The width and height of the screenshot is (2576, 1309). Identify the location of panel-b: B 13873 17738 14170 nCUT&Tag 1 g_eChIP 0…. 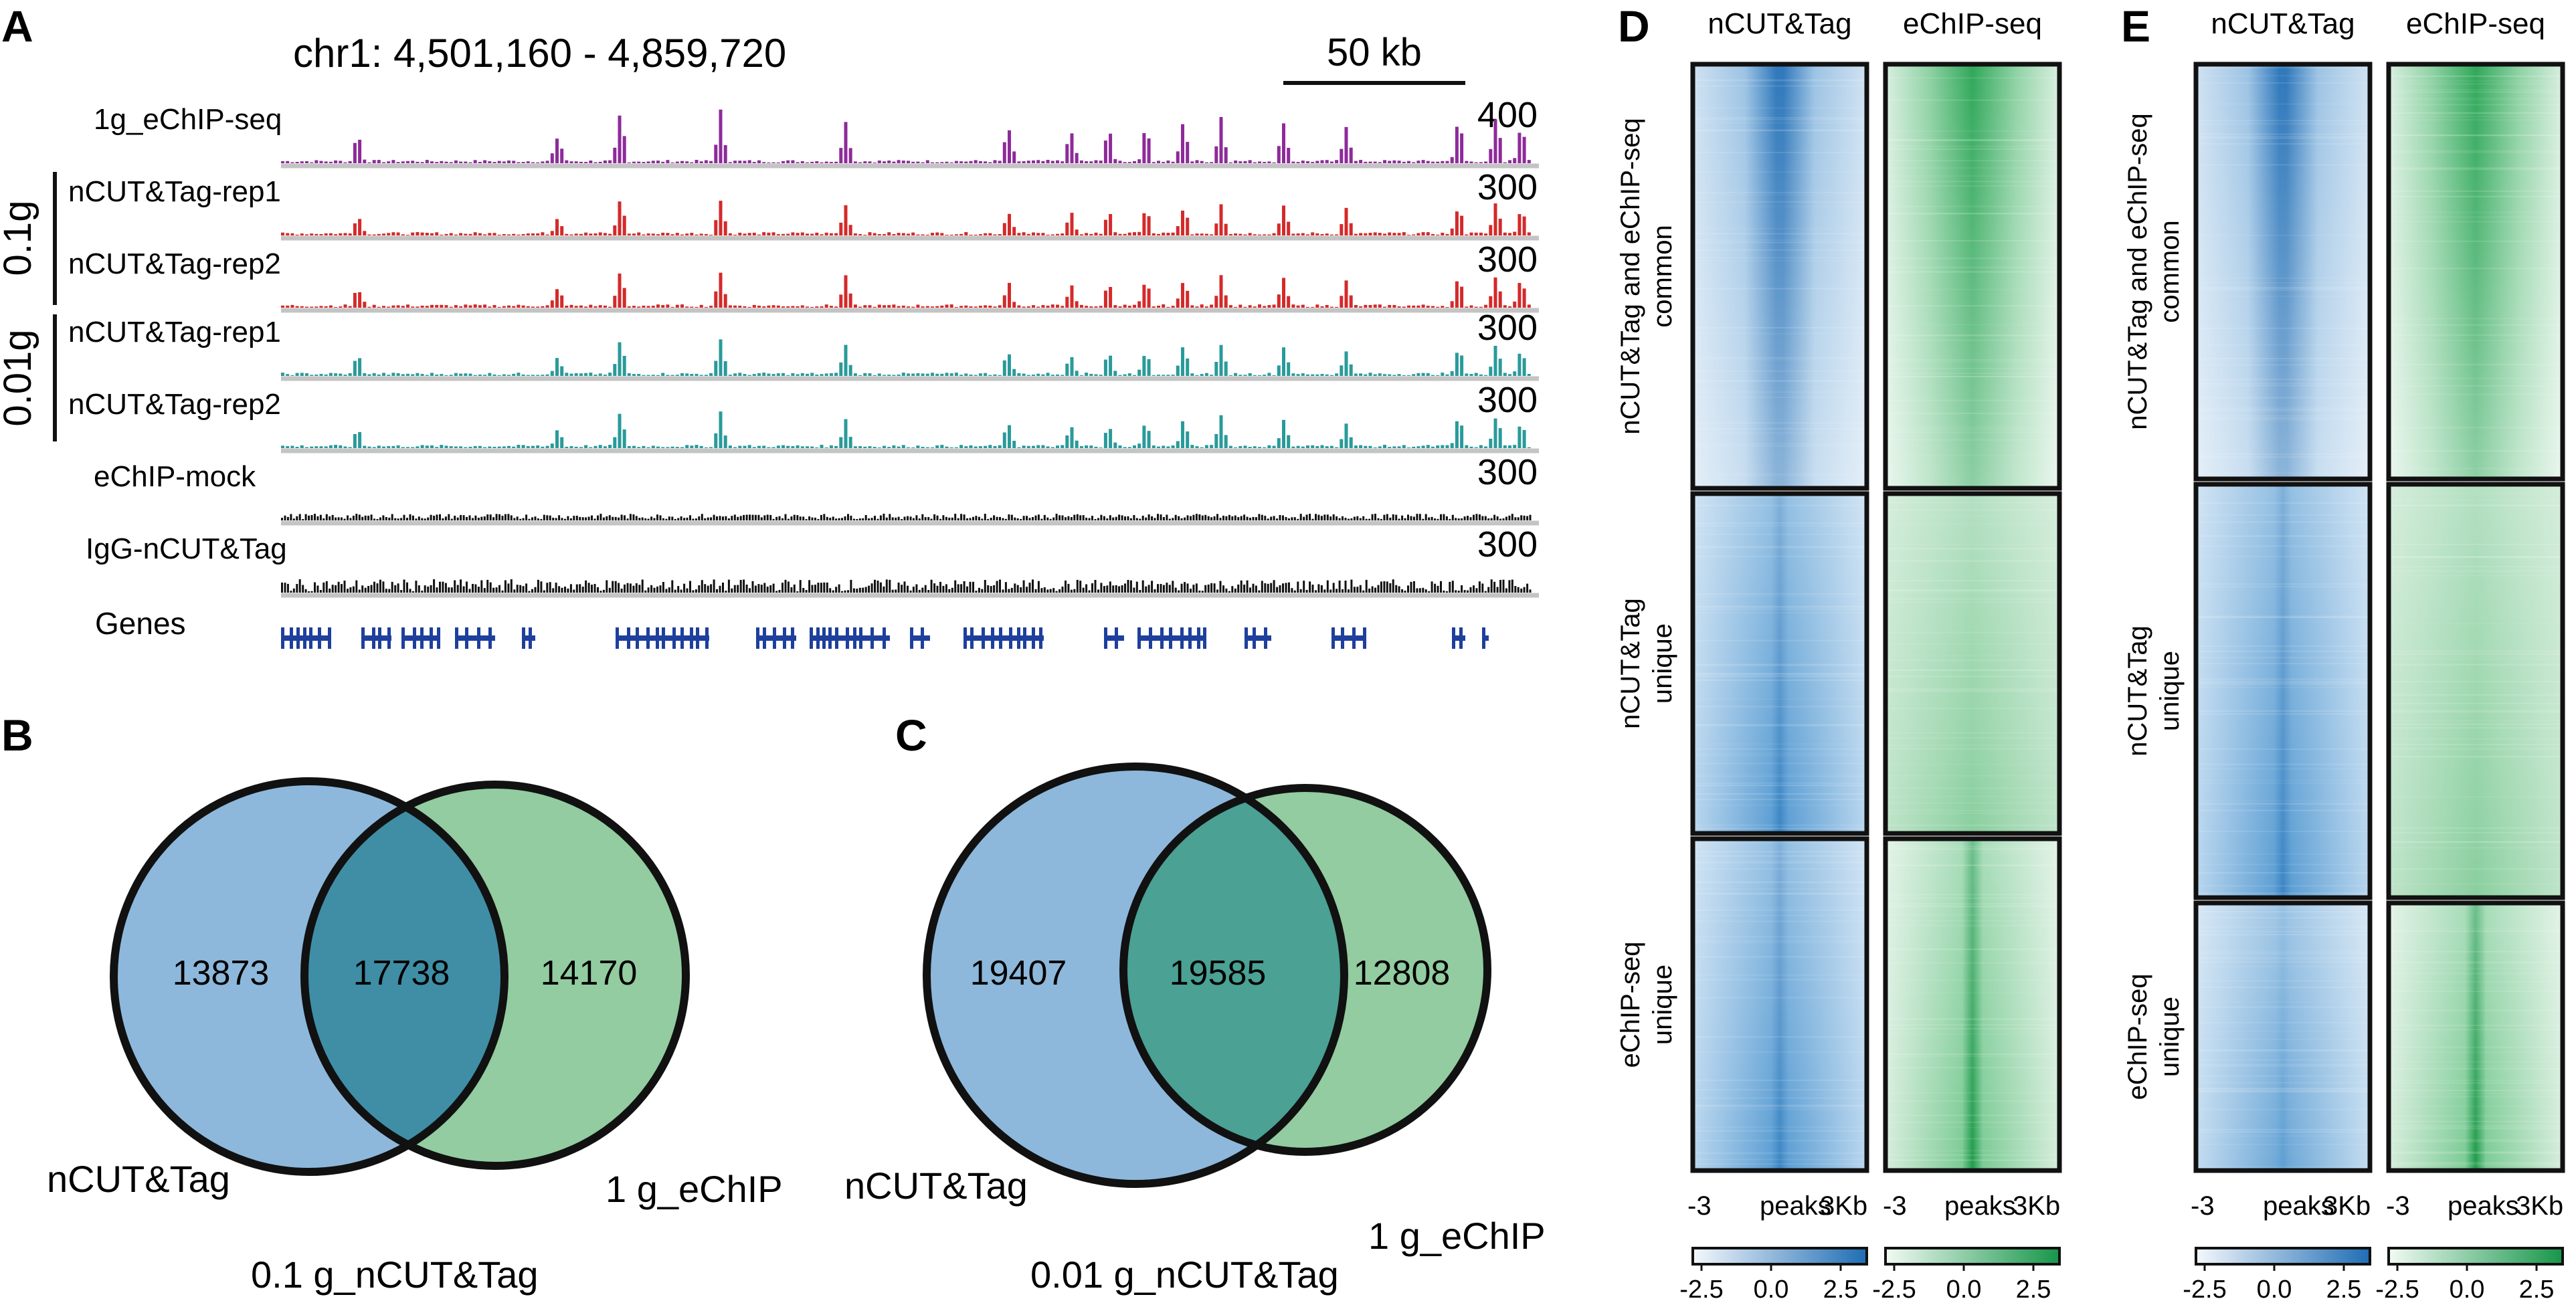
(392, 1003).